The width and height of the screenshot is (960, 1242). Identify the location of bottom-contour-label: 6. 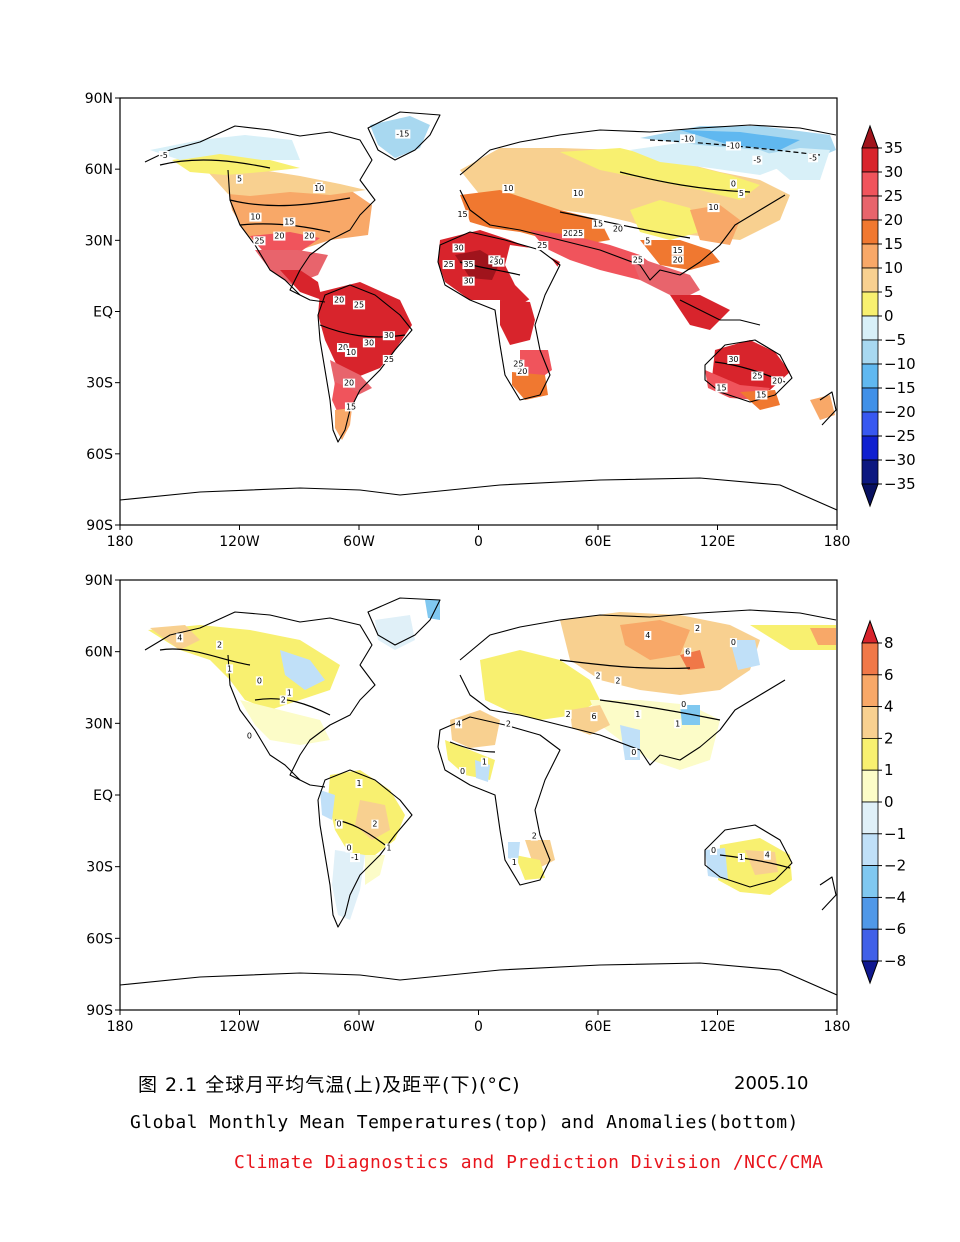
(687, 652).